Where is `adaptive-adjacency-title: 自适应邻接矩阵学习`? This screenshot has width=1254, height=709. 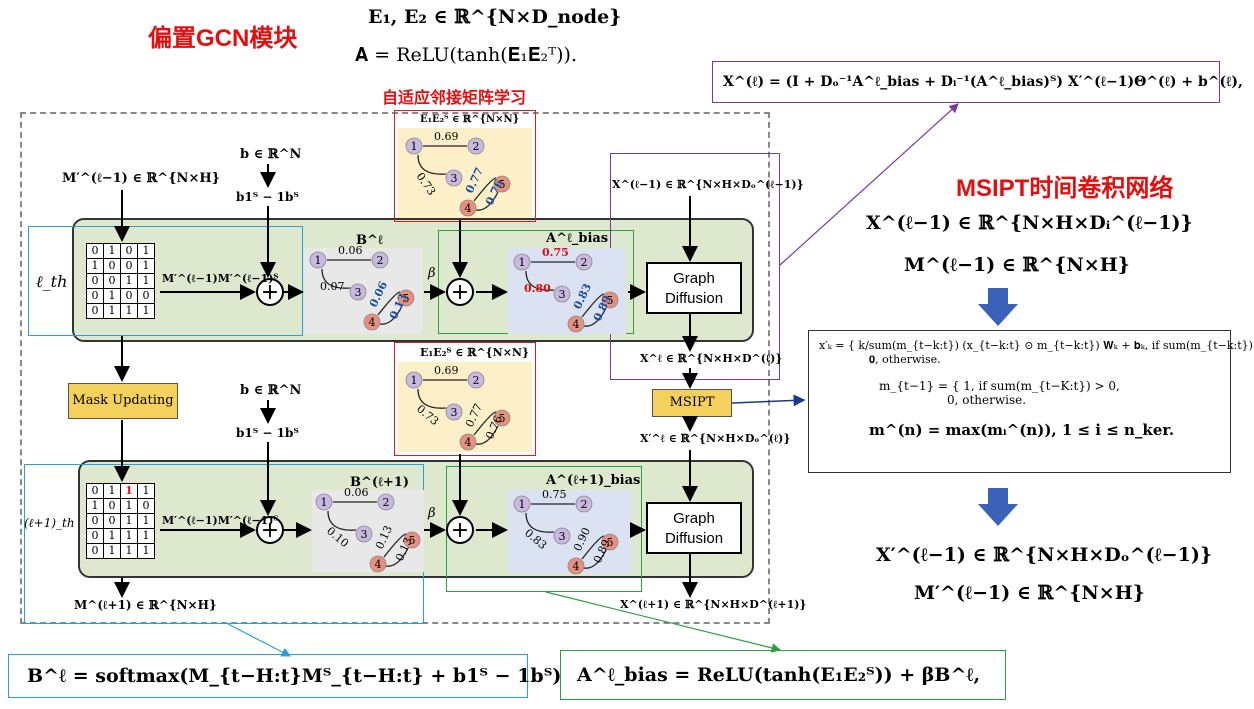
adaptive-adjacency-title: 自适应邻接矩阵学习 is located at coordinates (454, 98).